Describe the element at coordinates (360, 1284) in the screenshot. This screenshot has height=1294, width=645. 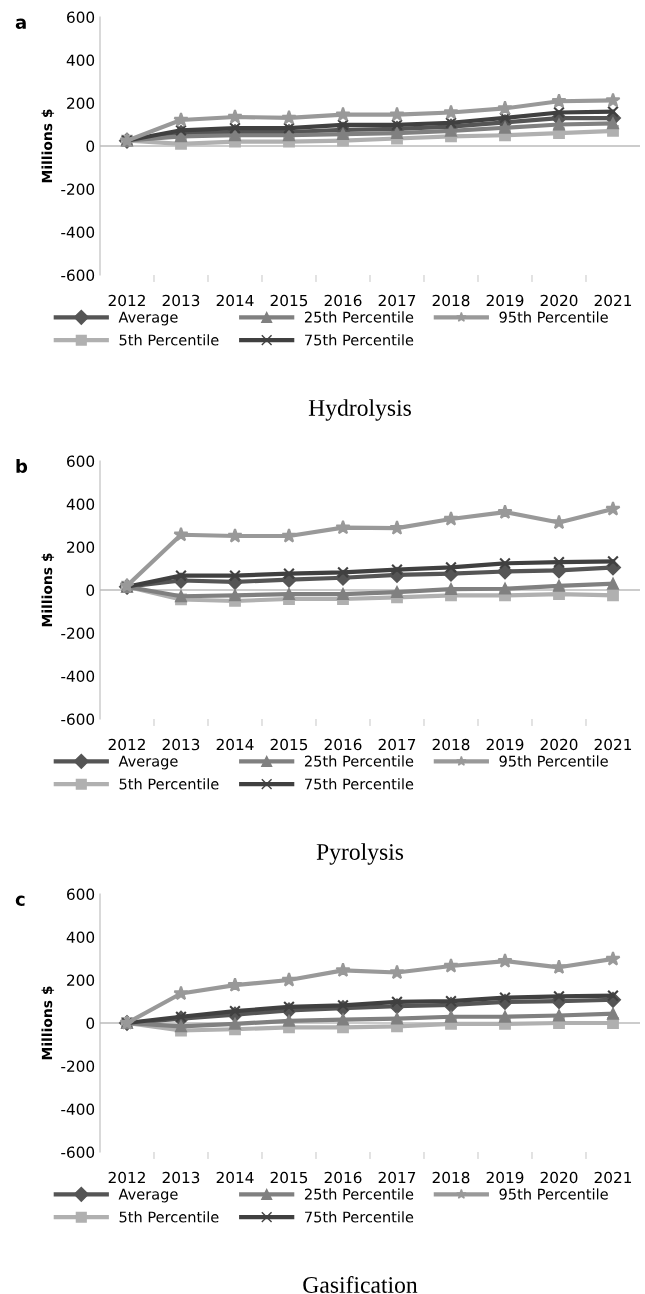
I see `text: Gasification` at that location.